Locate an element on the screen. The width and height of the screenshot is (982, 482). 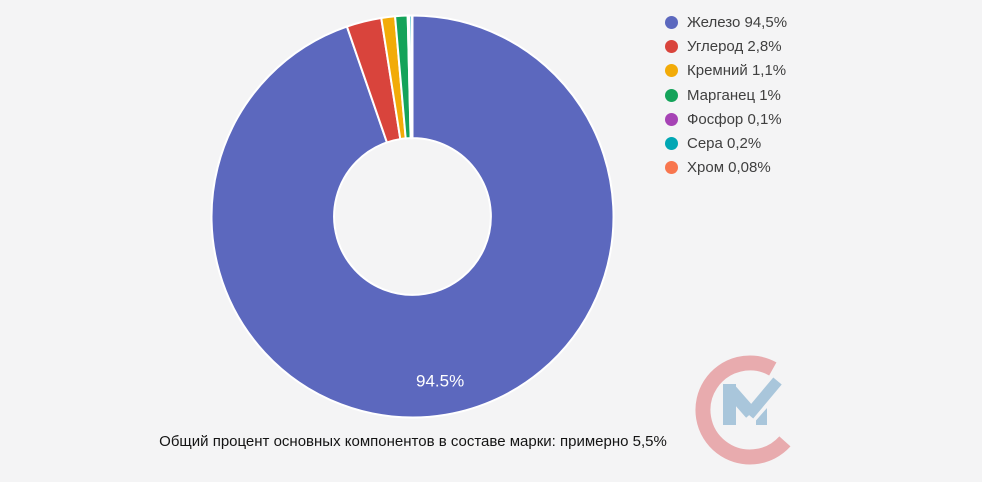
legend-item-manganese: Марганец 1% is located at coordinates (726, 95).